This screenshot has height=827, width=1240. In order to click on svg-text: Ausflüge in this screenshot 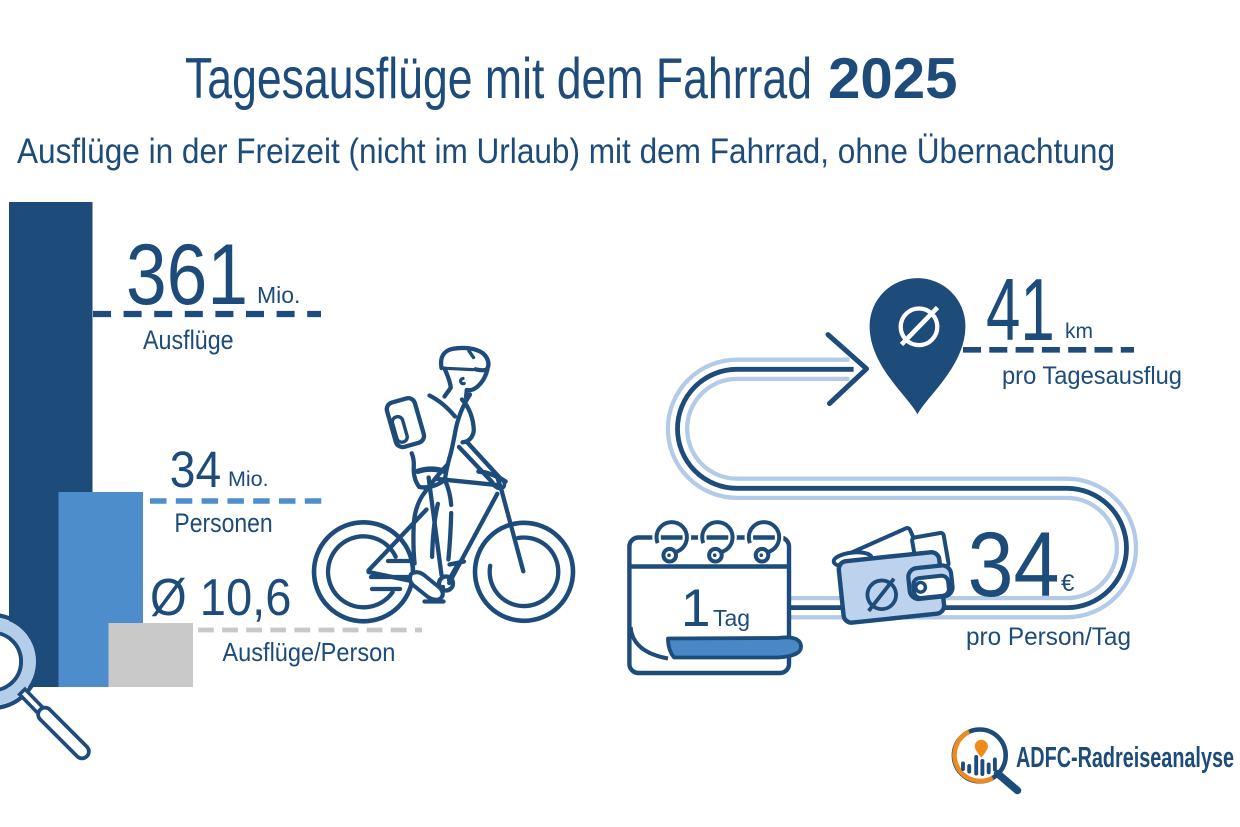, I will do `click(188, 340)`.